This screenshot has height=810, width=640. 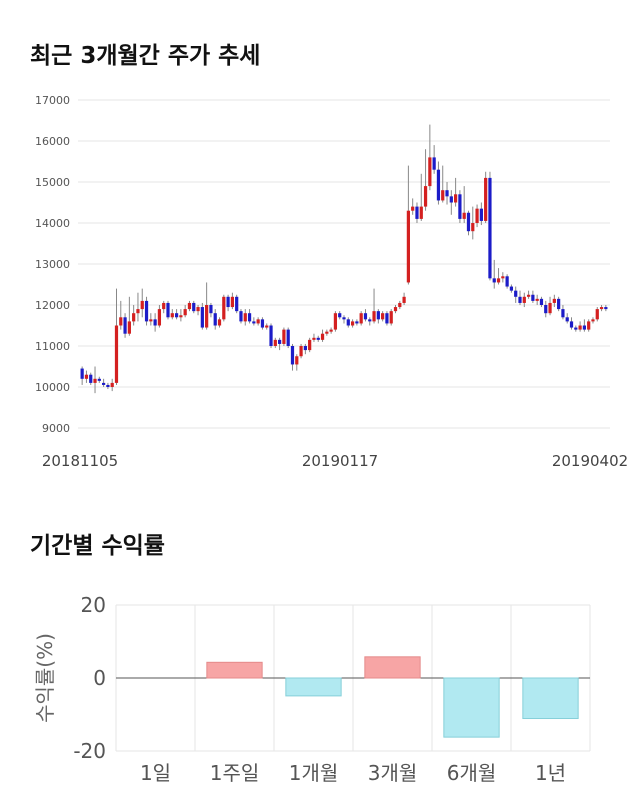 What do you see at coordinates (52, 305) in the screenshot?
I see `candle-y-tick-label: 12000` at bounding box center [52, 305].